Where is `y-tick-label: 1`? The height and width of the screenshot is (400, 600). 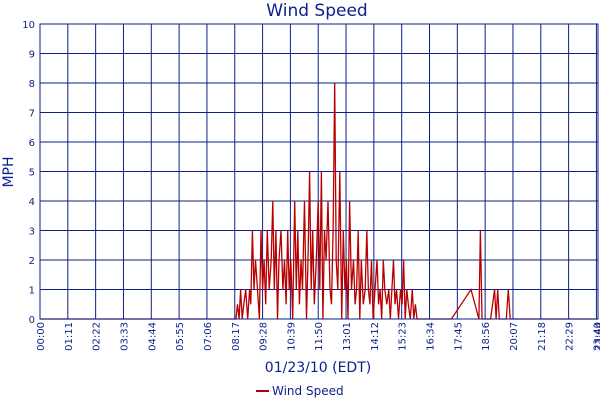 y-tick-label: 1 is located at coordinates (32, 291).